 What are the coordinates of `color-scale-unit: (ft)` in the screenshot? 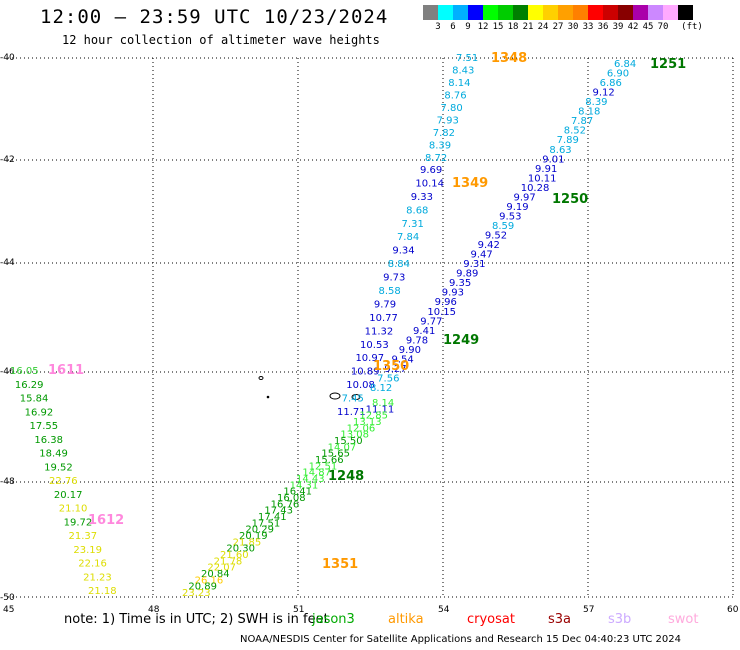 It's located at (692, 27).